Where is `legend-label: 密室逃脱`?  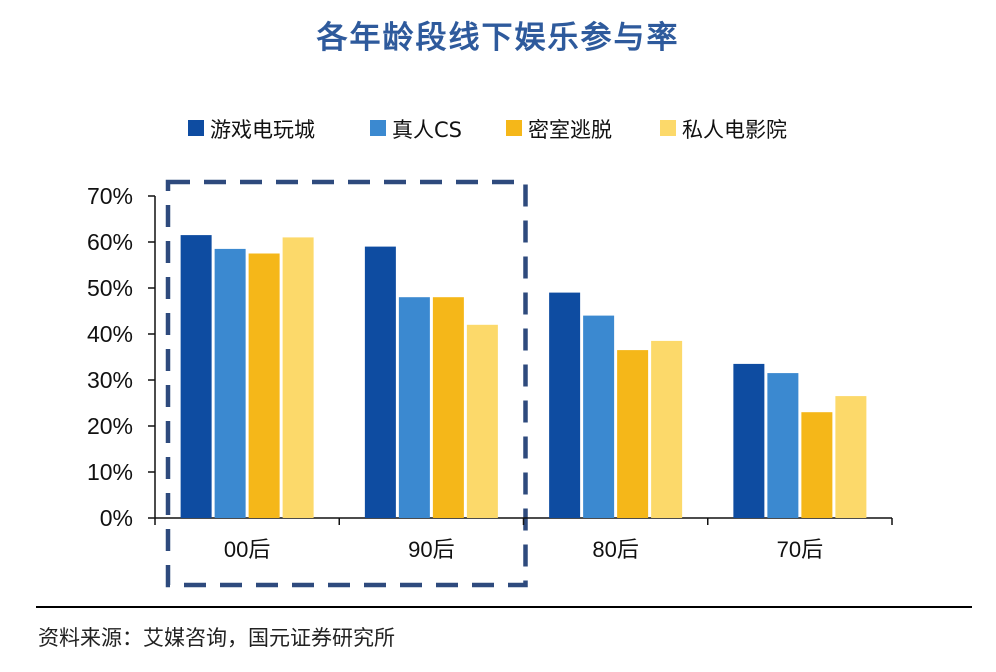 legend-label: 密室逃脱 is located at coordinates (570, 130).